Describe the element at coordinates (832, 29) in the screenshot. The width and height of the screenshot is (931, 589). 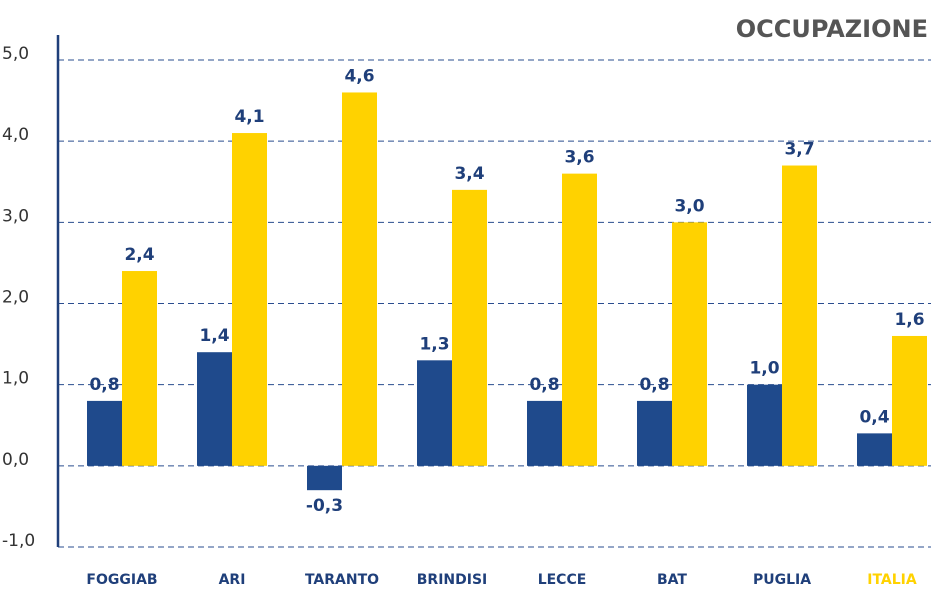
I see `chart-title: OCCUPAZIONE` at that location.